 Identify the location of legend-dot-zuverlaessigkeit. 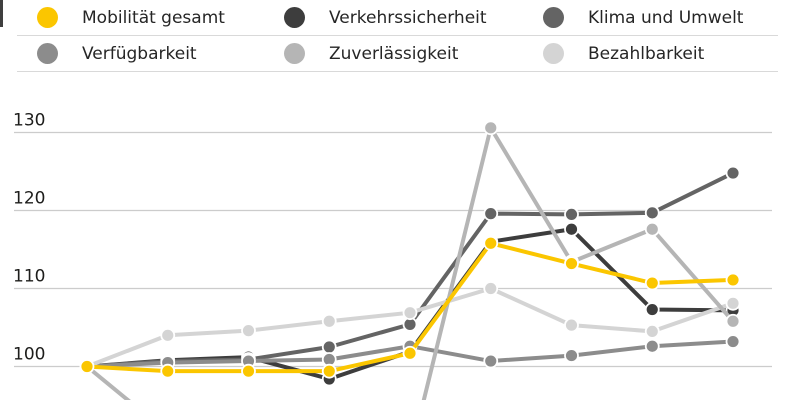
(294, 53).